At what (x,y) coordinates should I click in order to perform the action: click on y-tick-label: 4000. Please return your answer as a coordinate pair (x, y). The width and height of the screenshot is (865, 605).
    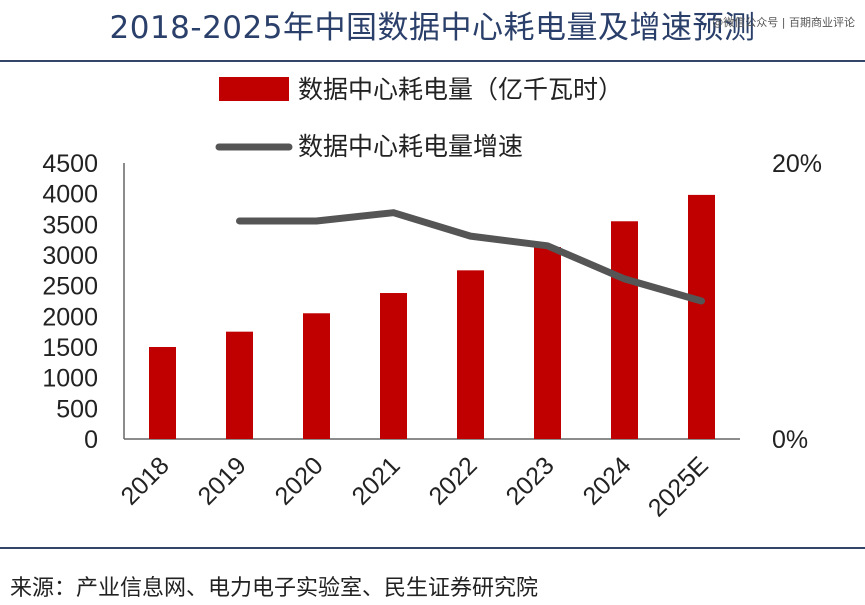
    Looking at the image, I should click on (70, 195).